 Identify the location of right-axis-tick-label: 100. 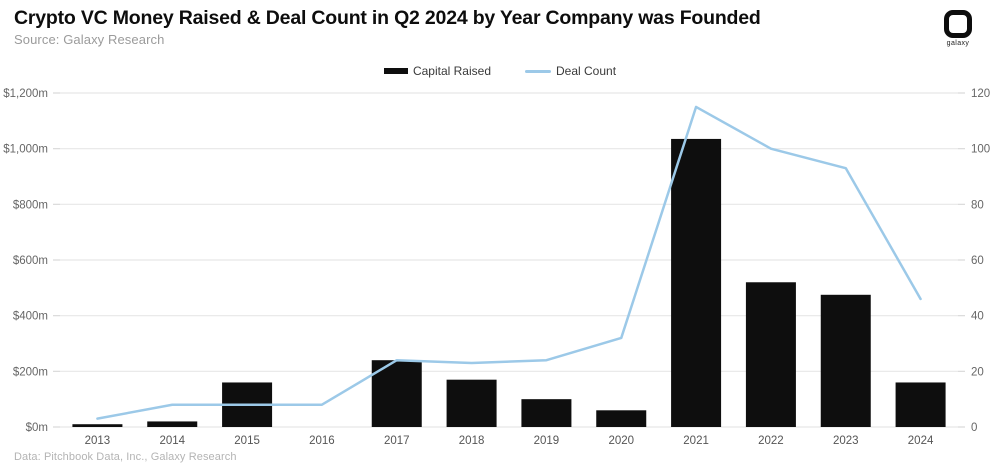
(980, 150).